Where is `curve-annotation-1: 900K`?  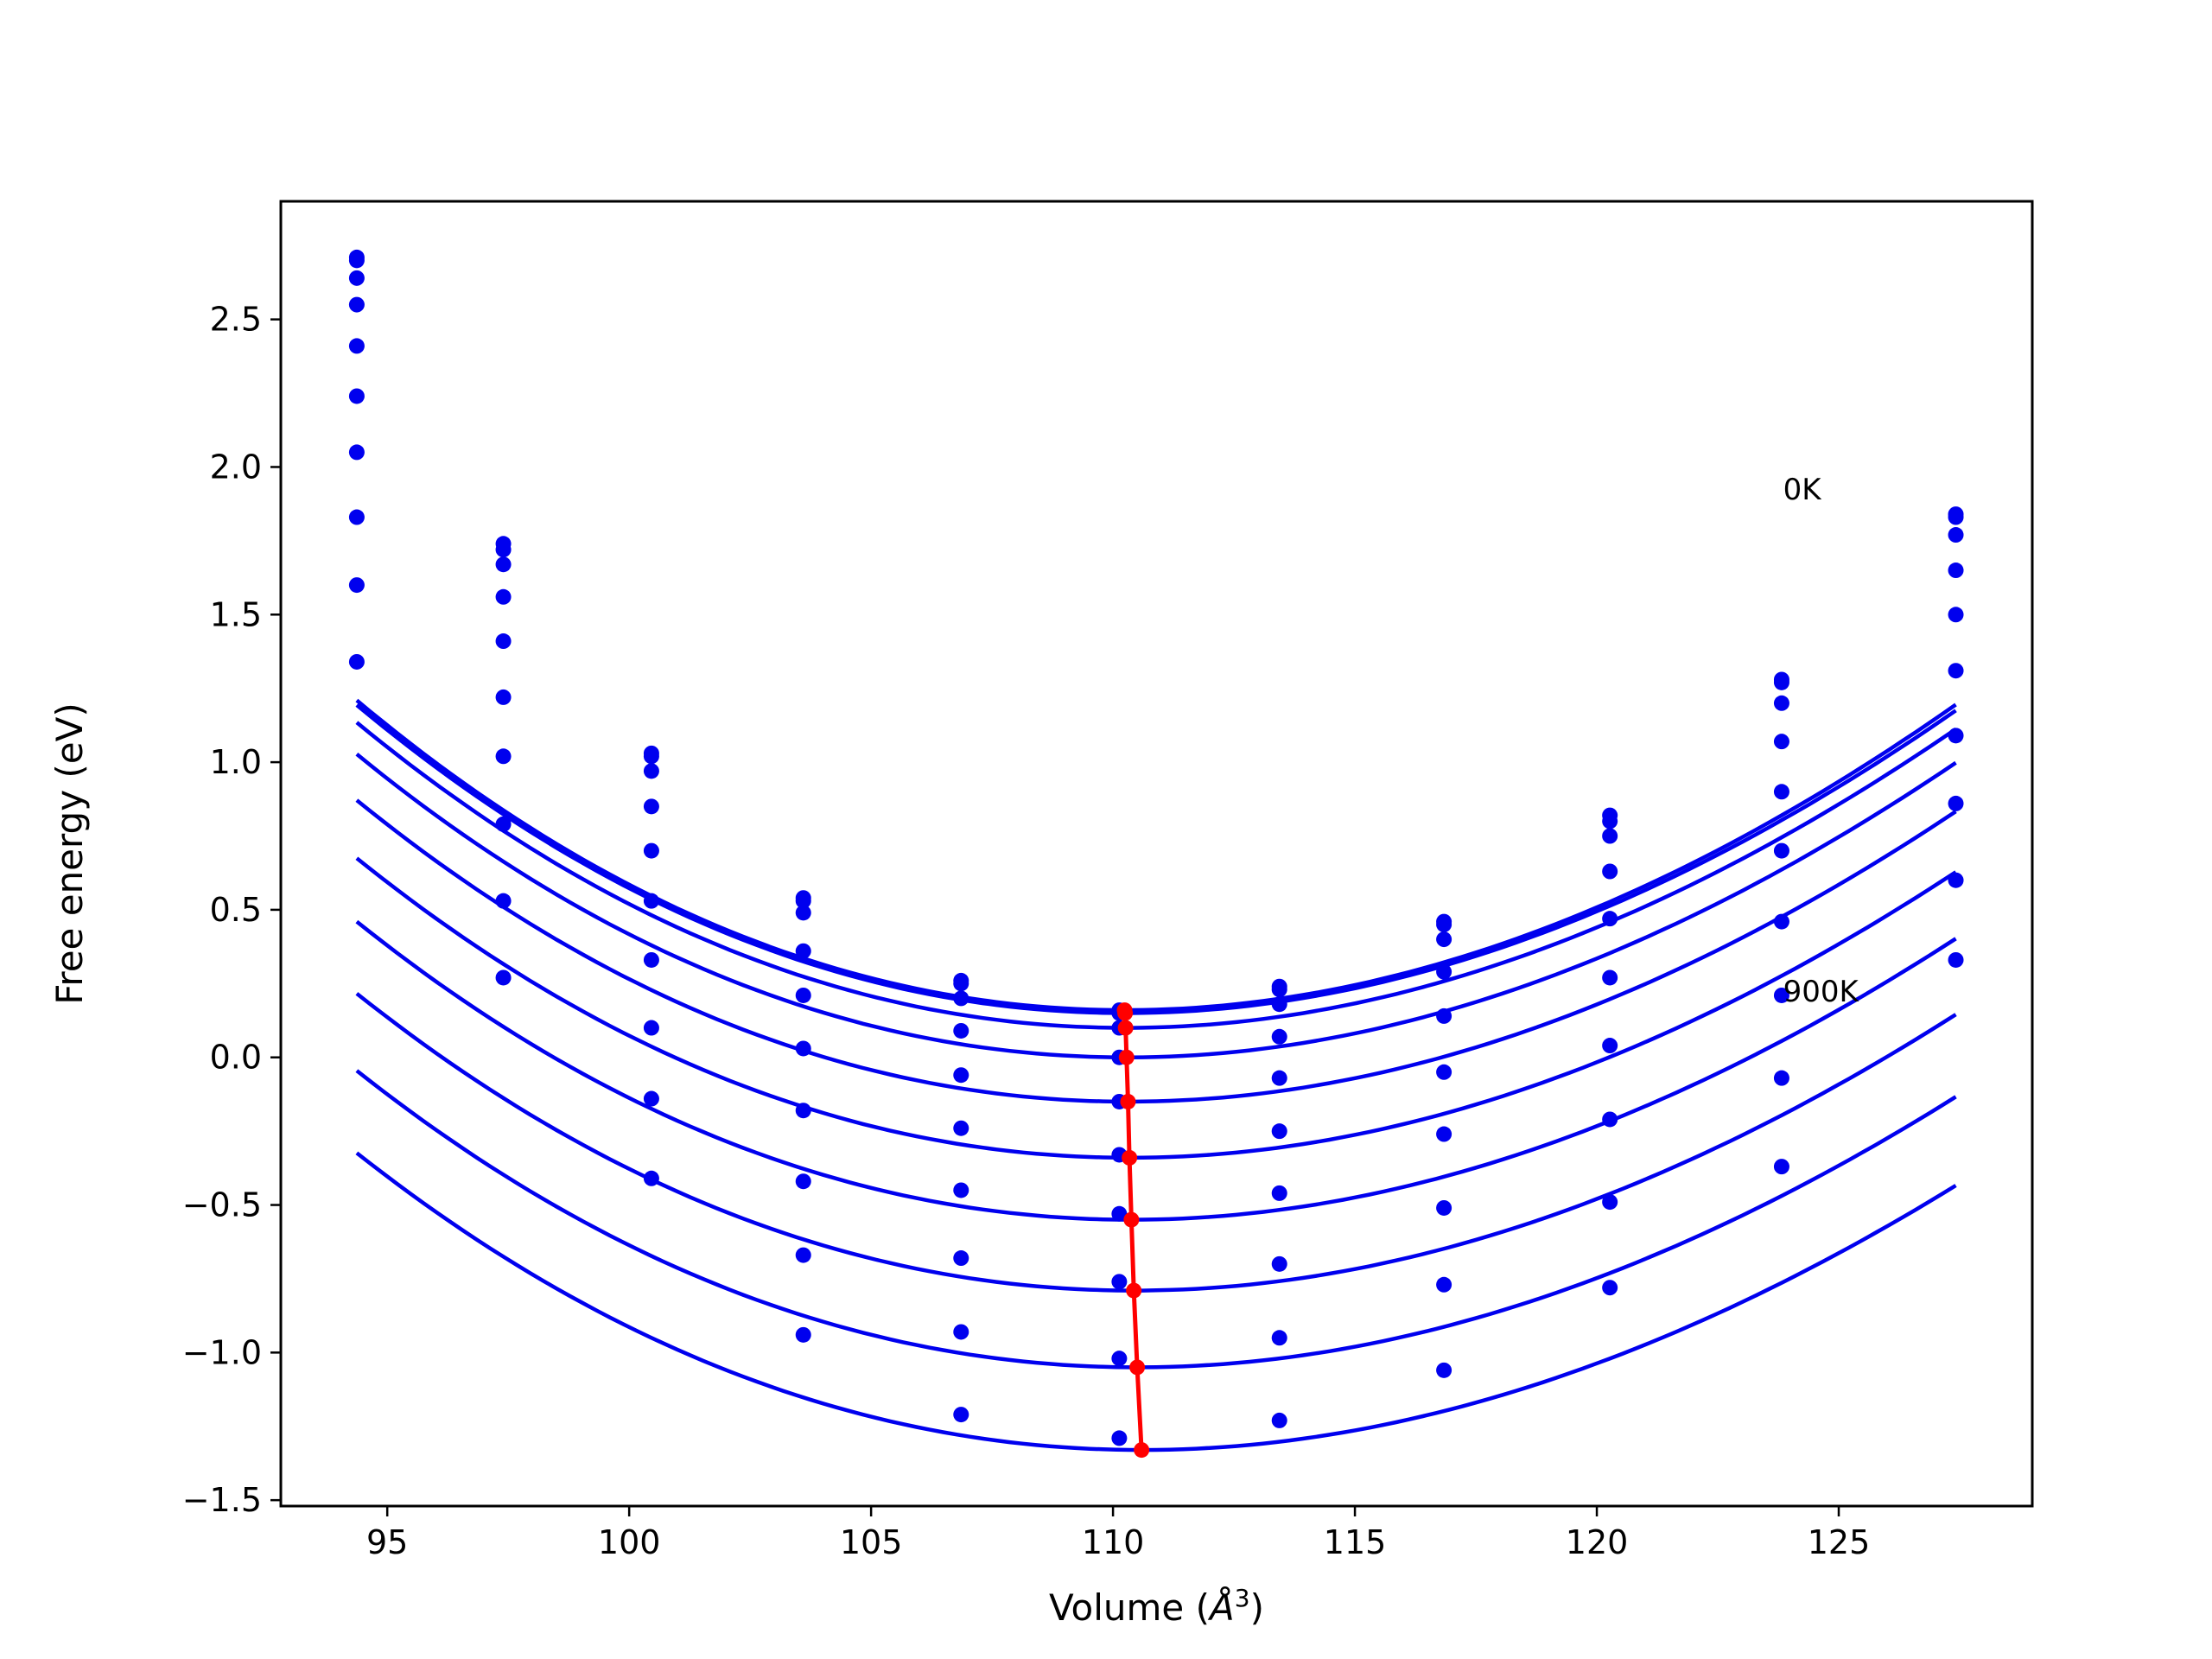
curve-annotation-1: 900K is located at coordinates (1821, 992).